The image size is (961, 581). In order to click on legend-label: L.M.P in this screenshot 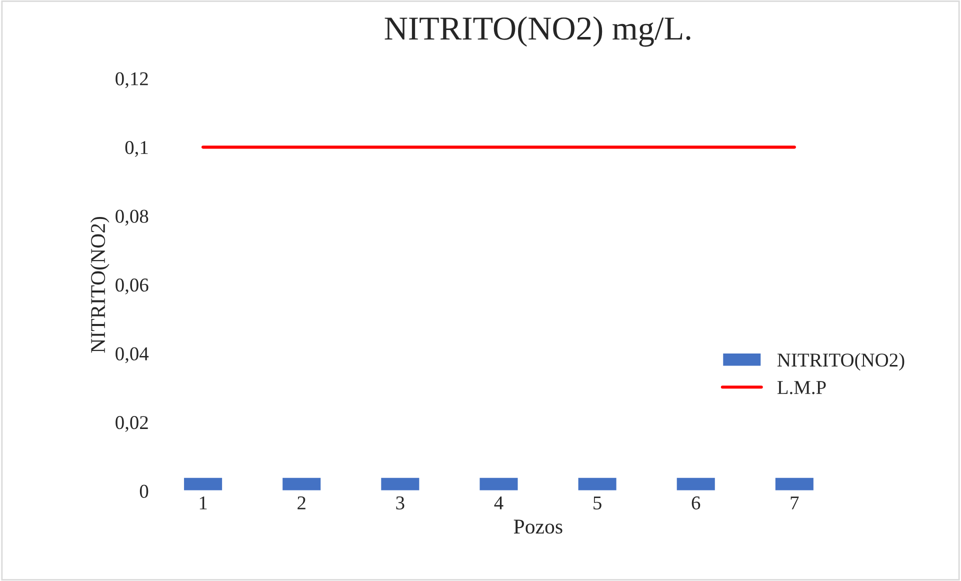, I will do `click(801, 387)`.